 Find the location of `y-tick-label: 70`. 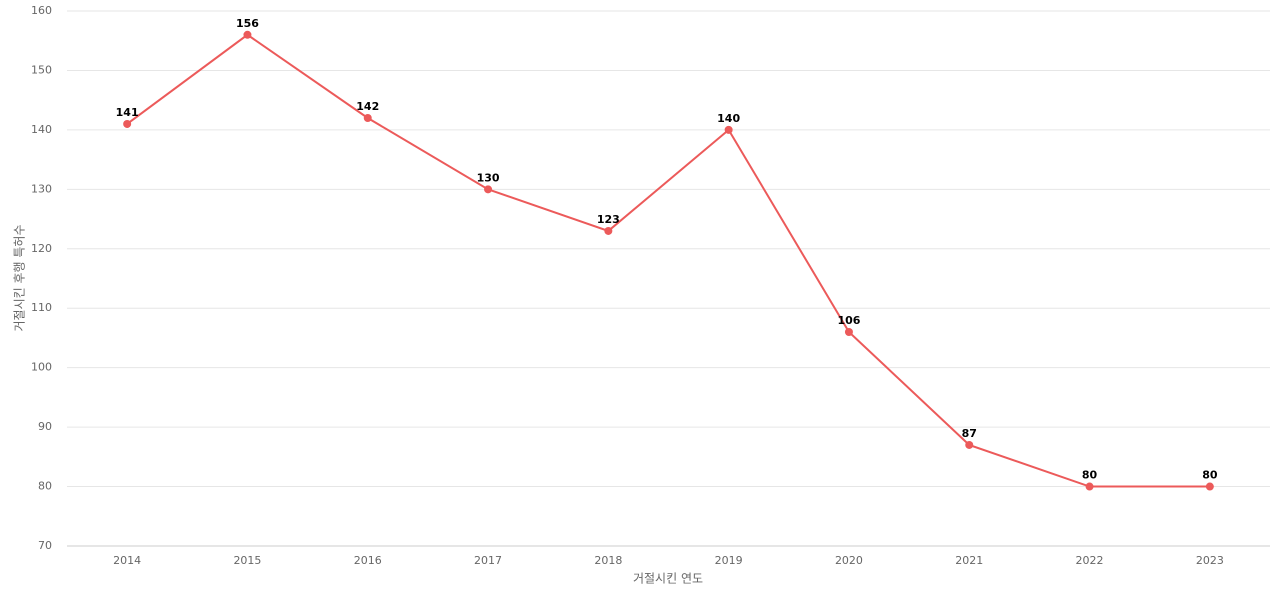

y-tick-label: 70 is located at coordinates (45, 545).